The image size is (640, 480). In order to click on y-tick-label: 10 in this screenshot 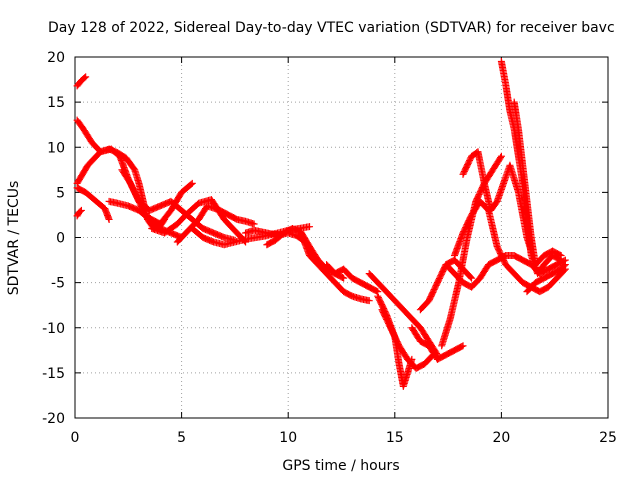, I will do `click(56, 148)`.